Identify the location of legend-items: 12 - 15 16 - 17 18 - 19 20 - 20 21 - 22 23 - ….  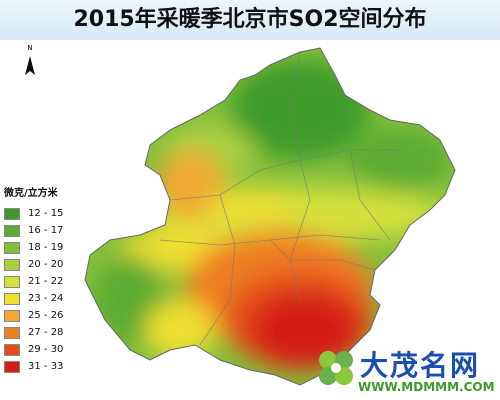
(33, 290).